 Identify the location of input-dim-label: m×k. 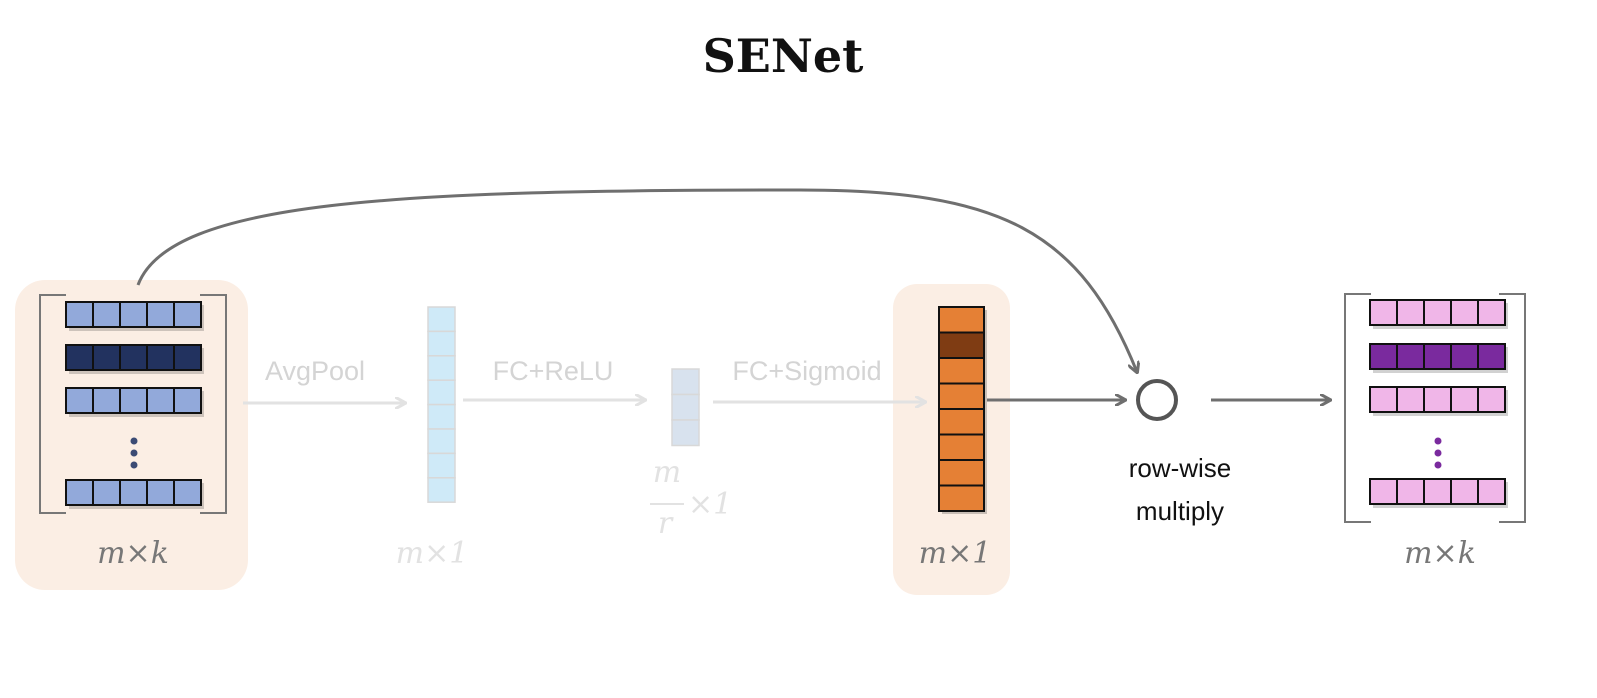
(133, 553).